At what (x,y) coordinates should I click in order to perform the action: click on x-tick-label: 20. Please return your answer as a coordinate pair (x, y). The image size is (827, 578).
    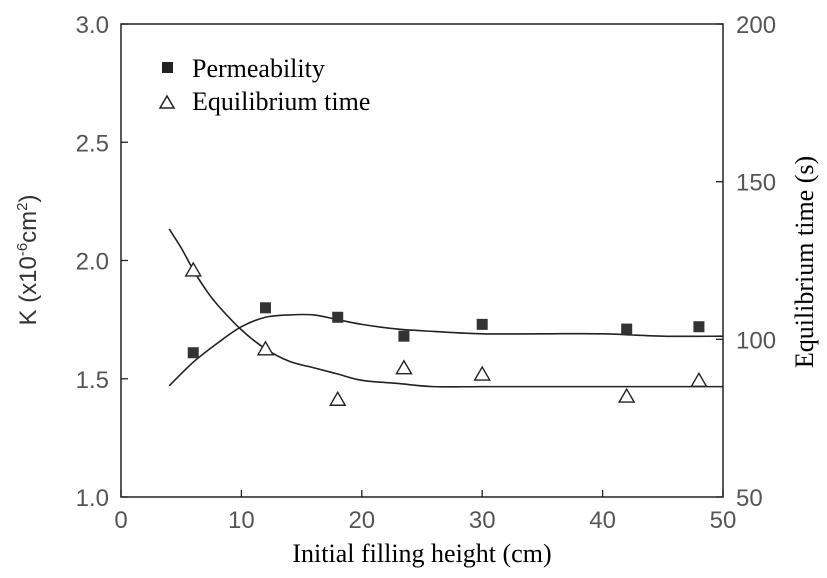
    Looking at the image, I should click on (361, 520).